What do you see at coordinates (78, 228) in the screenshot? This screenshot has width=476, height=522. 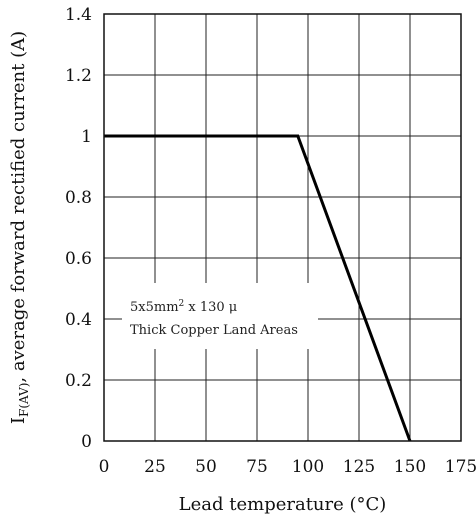 I see `y-tick-labels: 0 0.2 0.4 0.6 0.8 1 1.2 1.4` at bounding box center [78, 228].